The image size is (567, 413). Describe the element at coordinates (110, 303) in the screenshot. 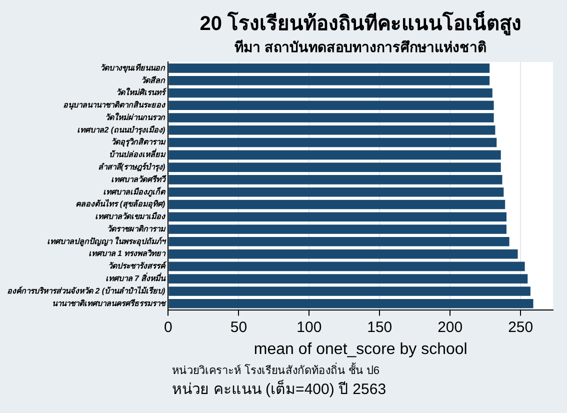

I see `y-tick-label: นานาชาติเทศบาลนครศรีธรรมราช` at that location.